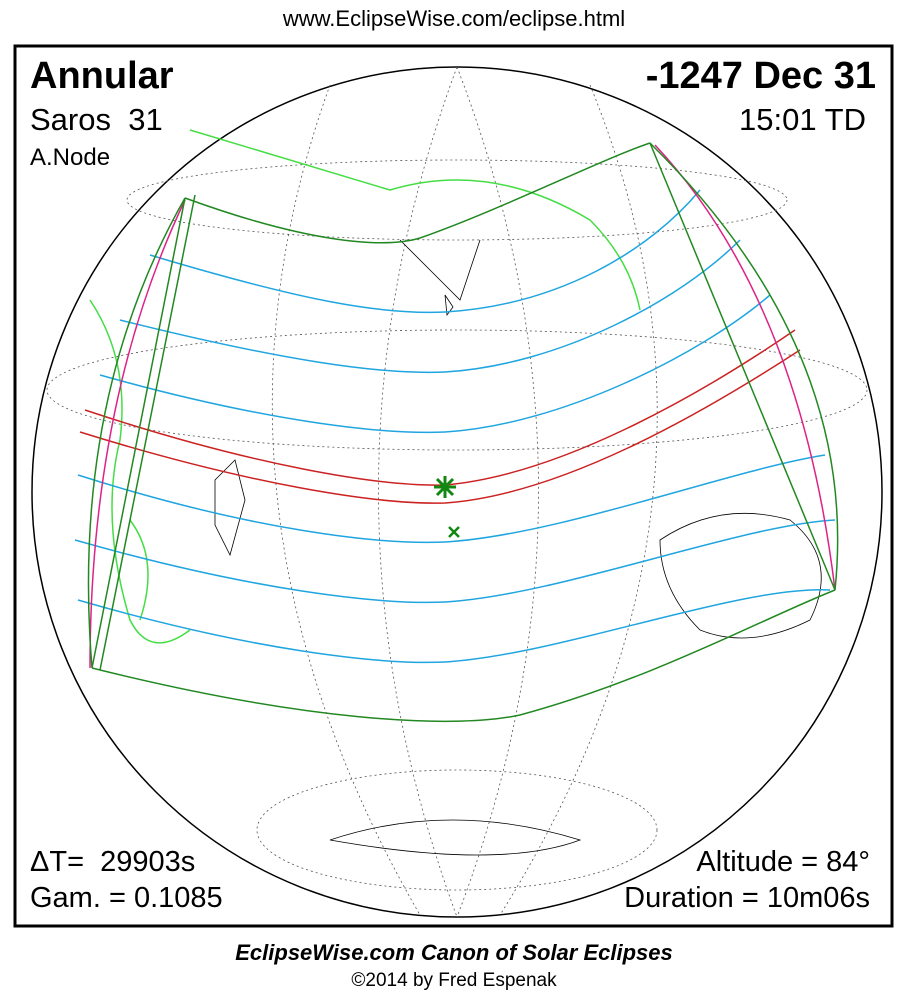  Describe the element at coordinates (783, 862) in the screenshot. I see `altitude: Altitude = 84°` at that location.